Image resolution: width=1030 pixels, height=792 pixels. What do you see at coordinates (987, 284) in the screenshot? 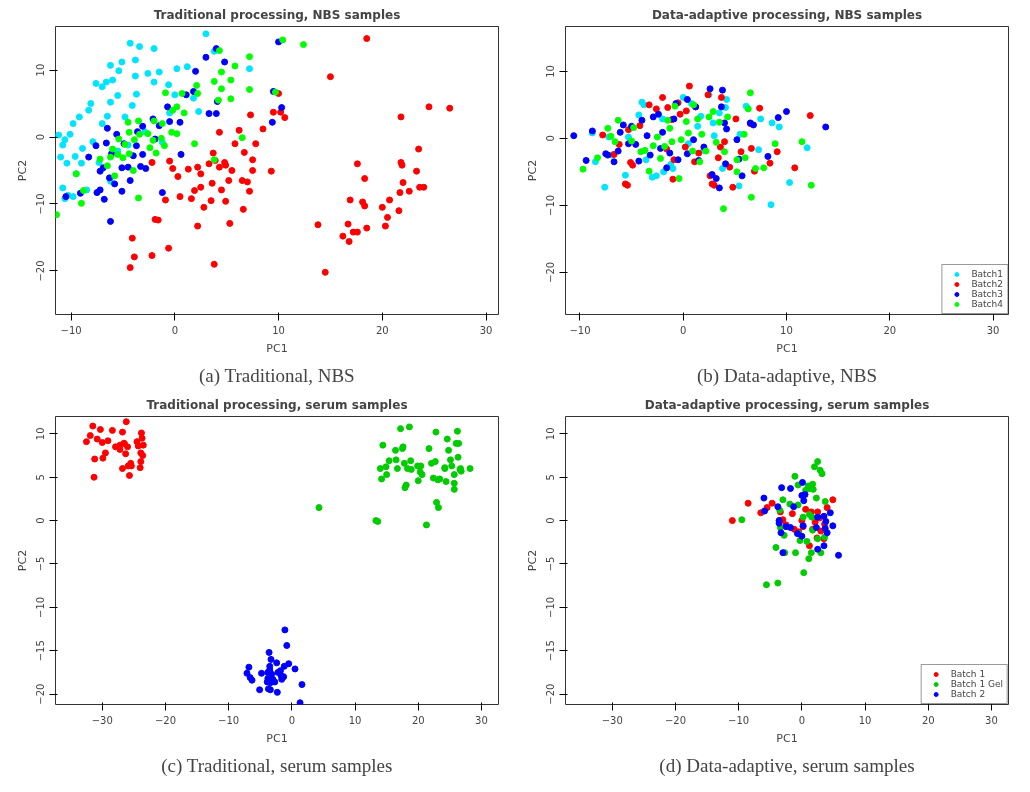
I see `legend-label: Batch2` at bounding box center [987, 284].